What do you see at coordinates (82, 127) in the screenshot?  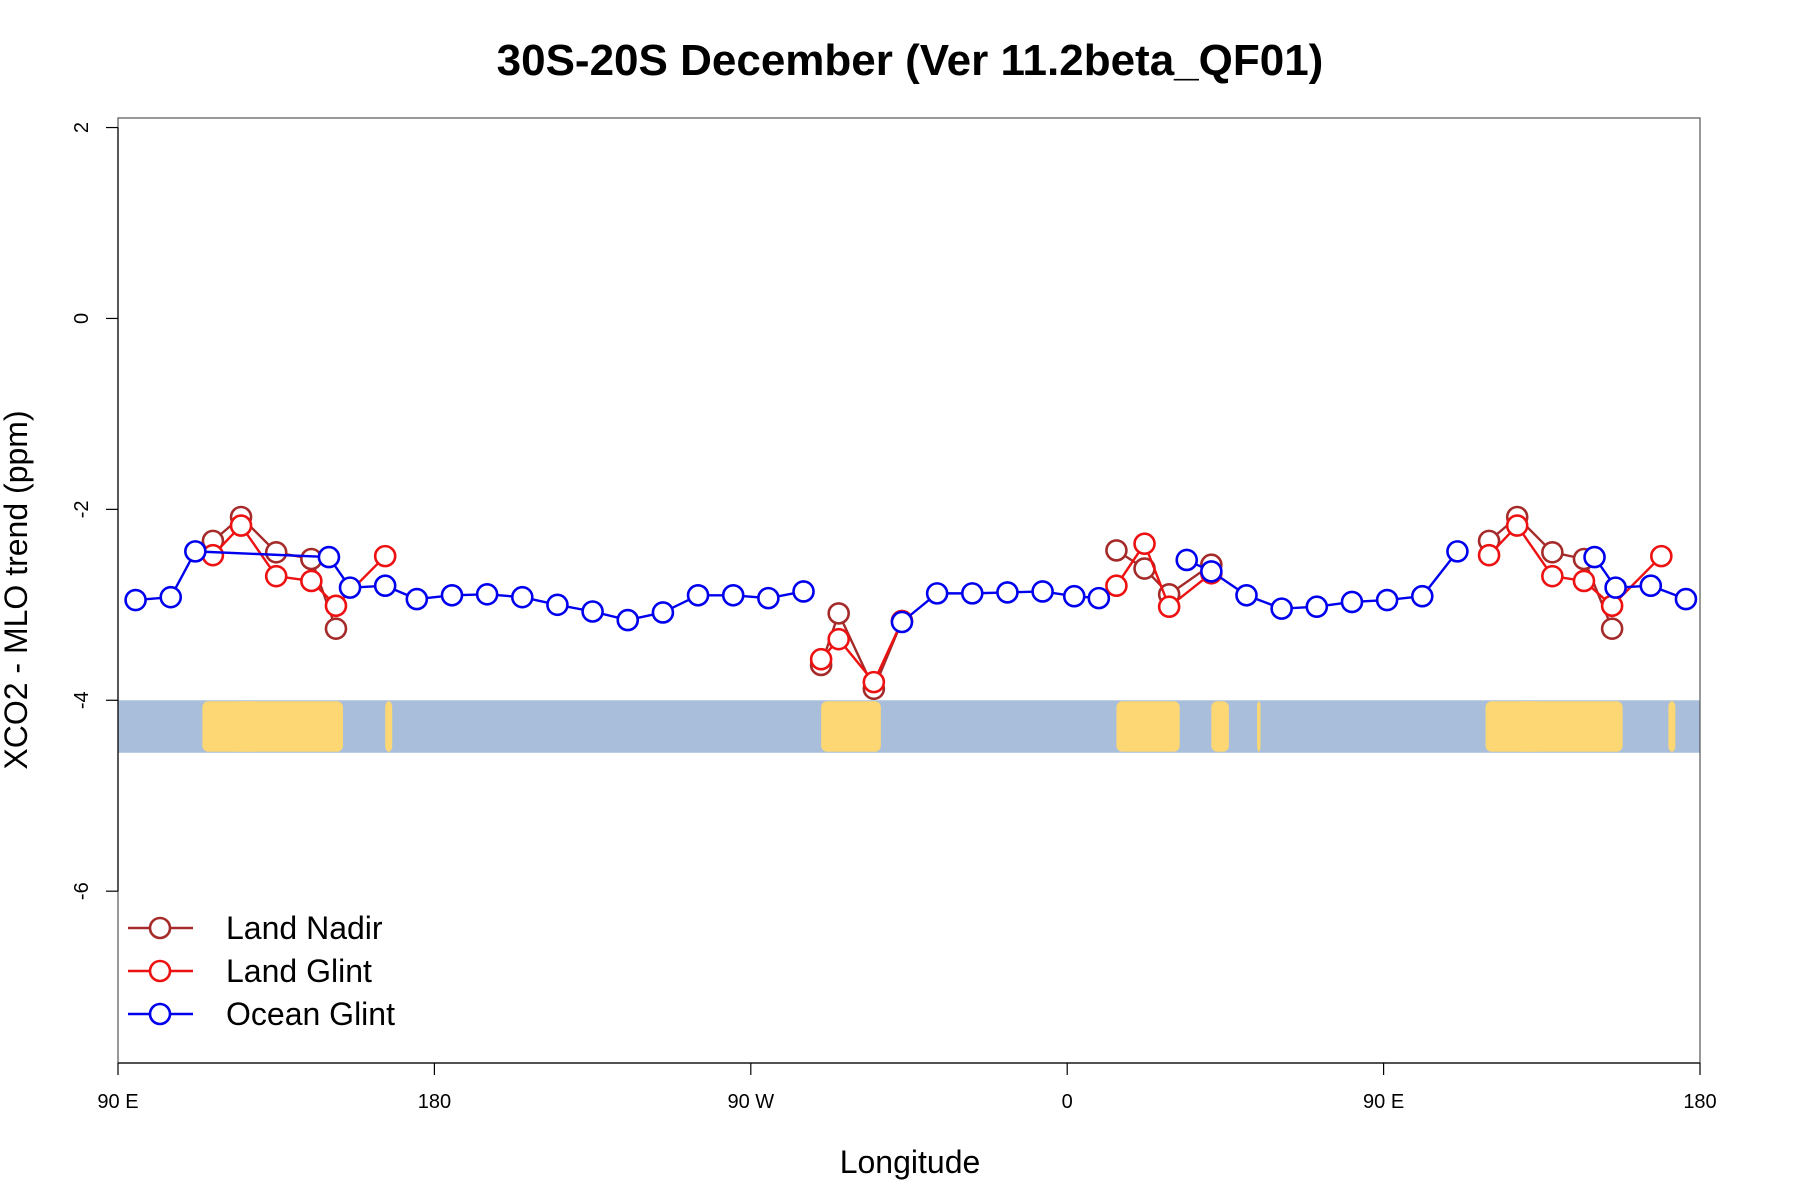 I see `y-tick-label: 2` at bounding box center [82, 127].